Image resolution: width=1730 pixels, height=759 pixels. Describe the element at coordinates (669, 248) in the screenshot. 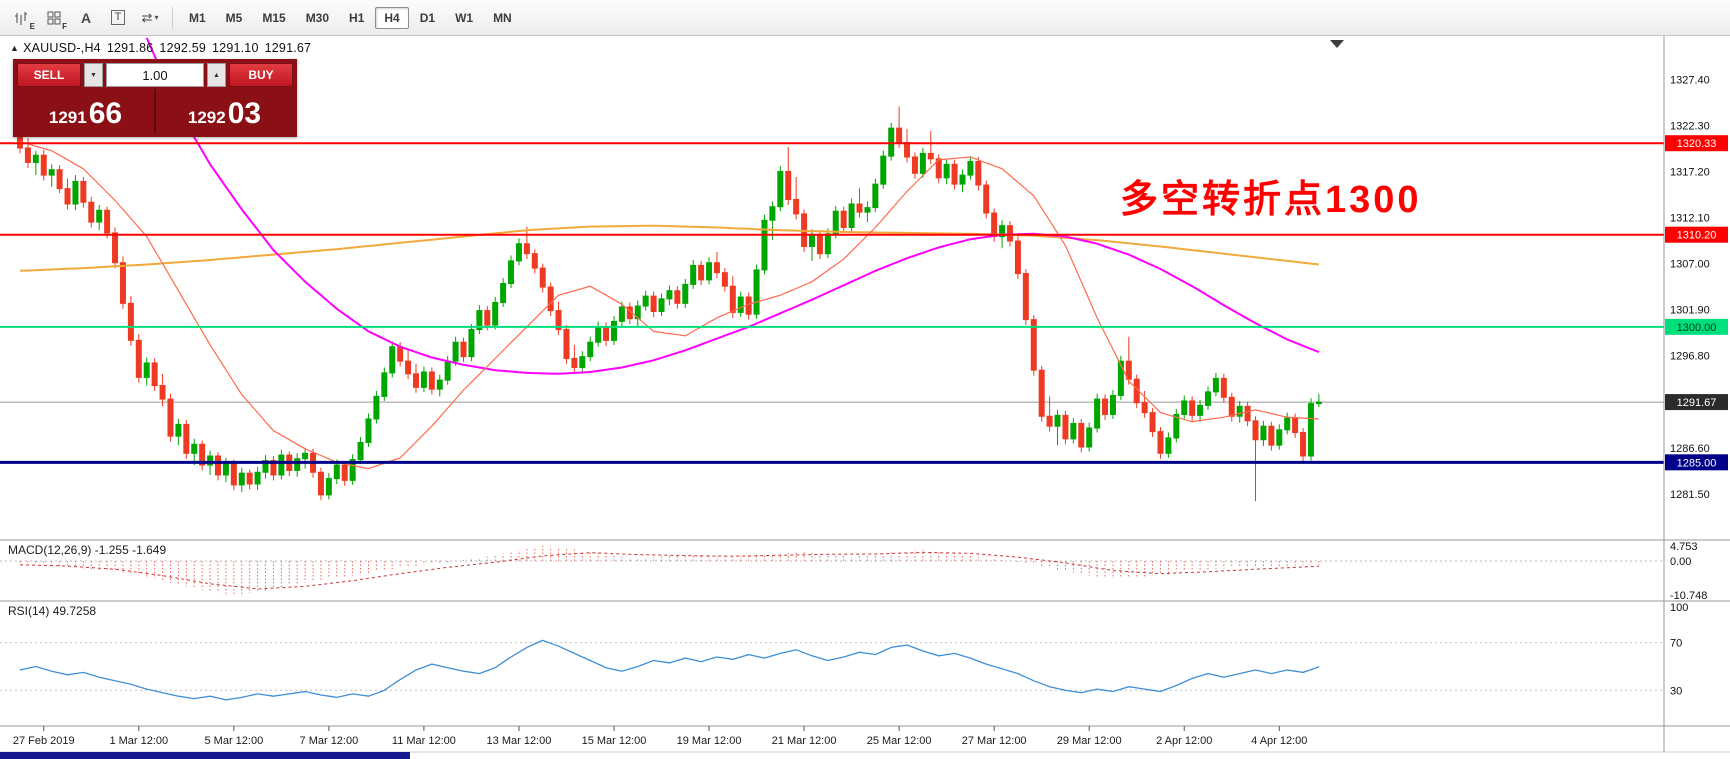

I see `ma-slow-line` at that location.